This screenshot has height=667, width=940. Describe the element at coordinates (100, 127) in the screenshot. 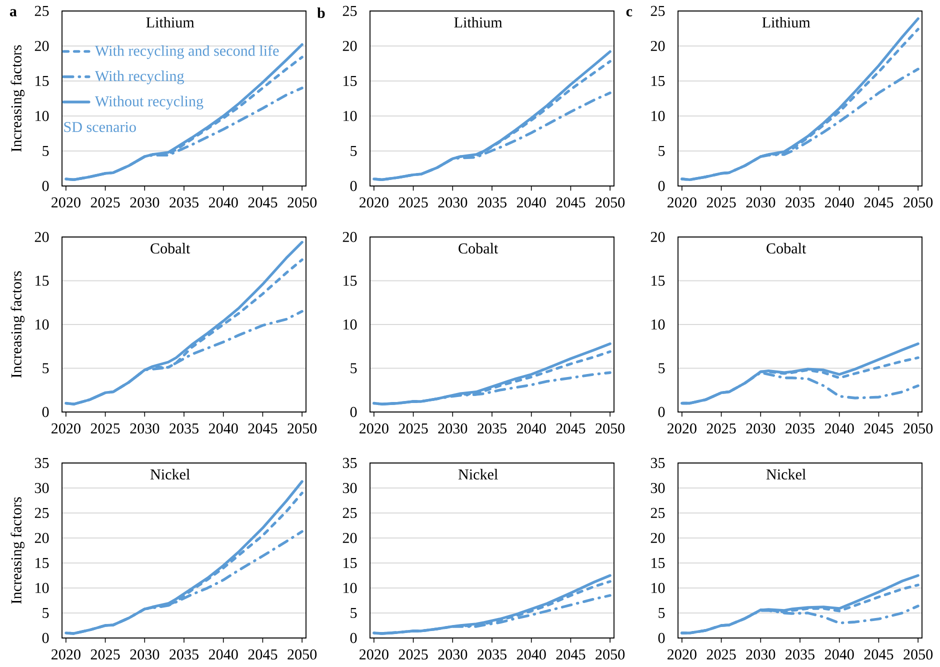

I see `annotation: SD scenario` at that location.